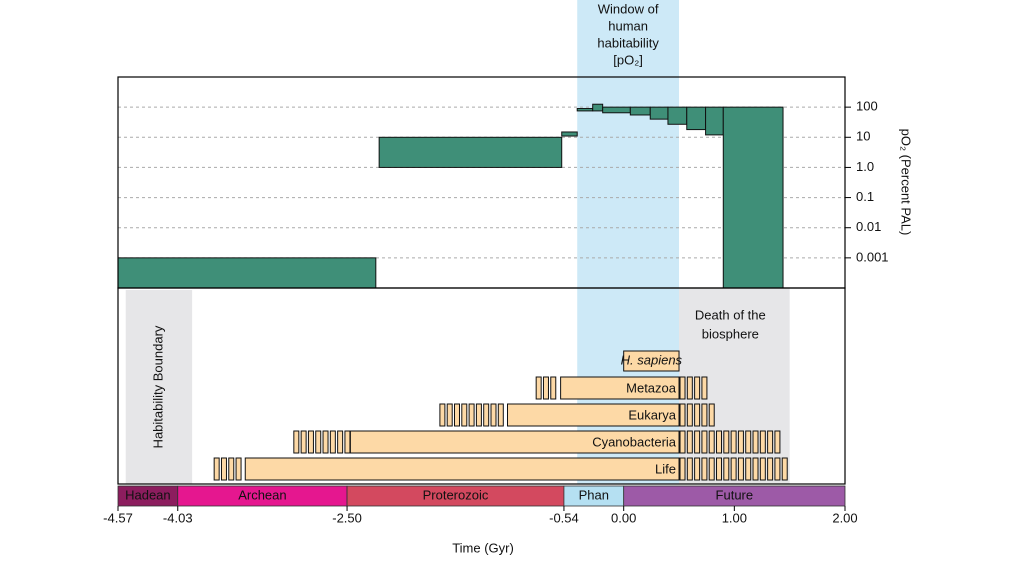  I want to click on x-tick-label: -4.57, so click(118, 517).